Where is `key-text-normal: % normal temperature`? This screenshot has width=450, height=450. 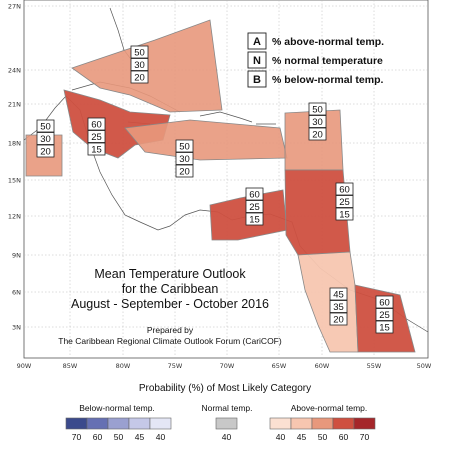 key-text-normal: % normal temperature is located at coordinates (327, 61).